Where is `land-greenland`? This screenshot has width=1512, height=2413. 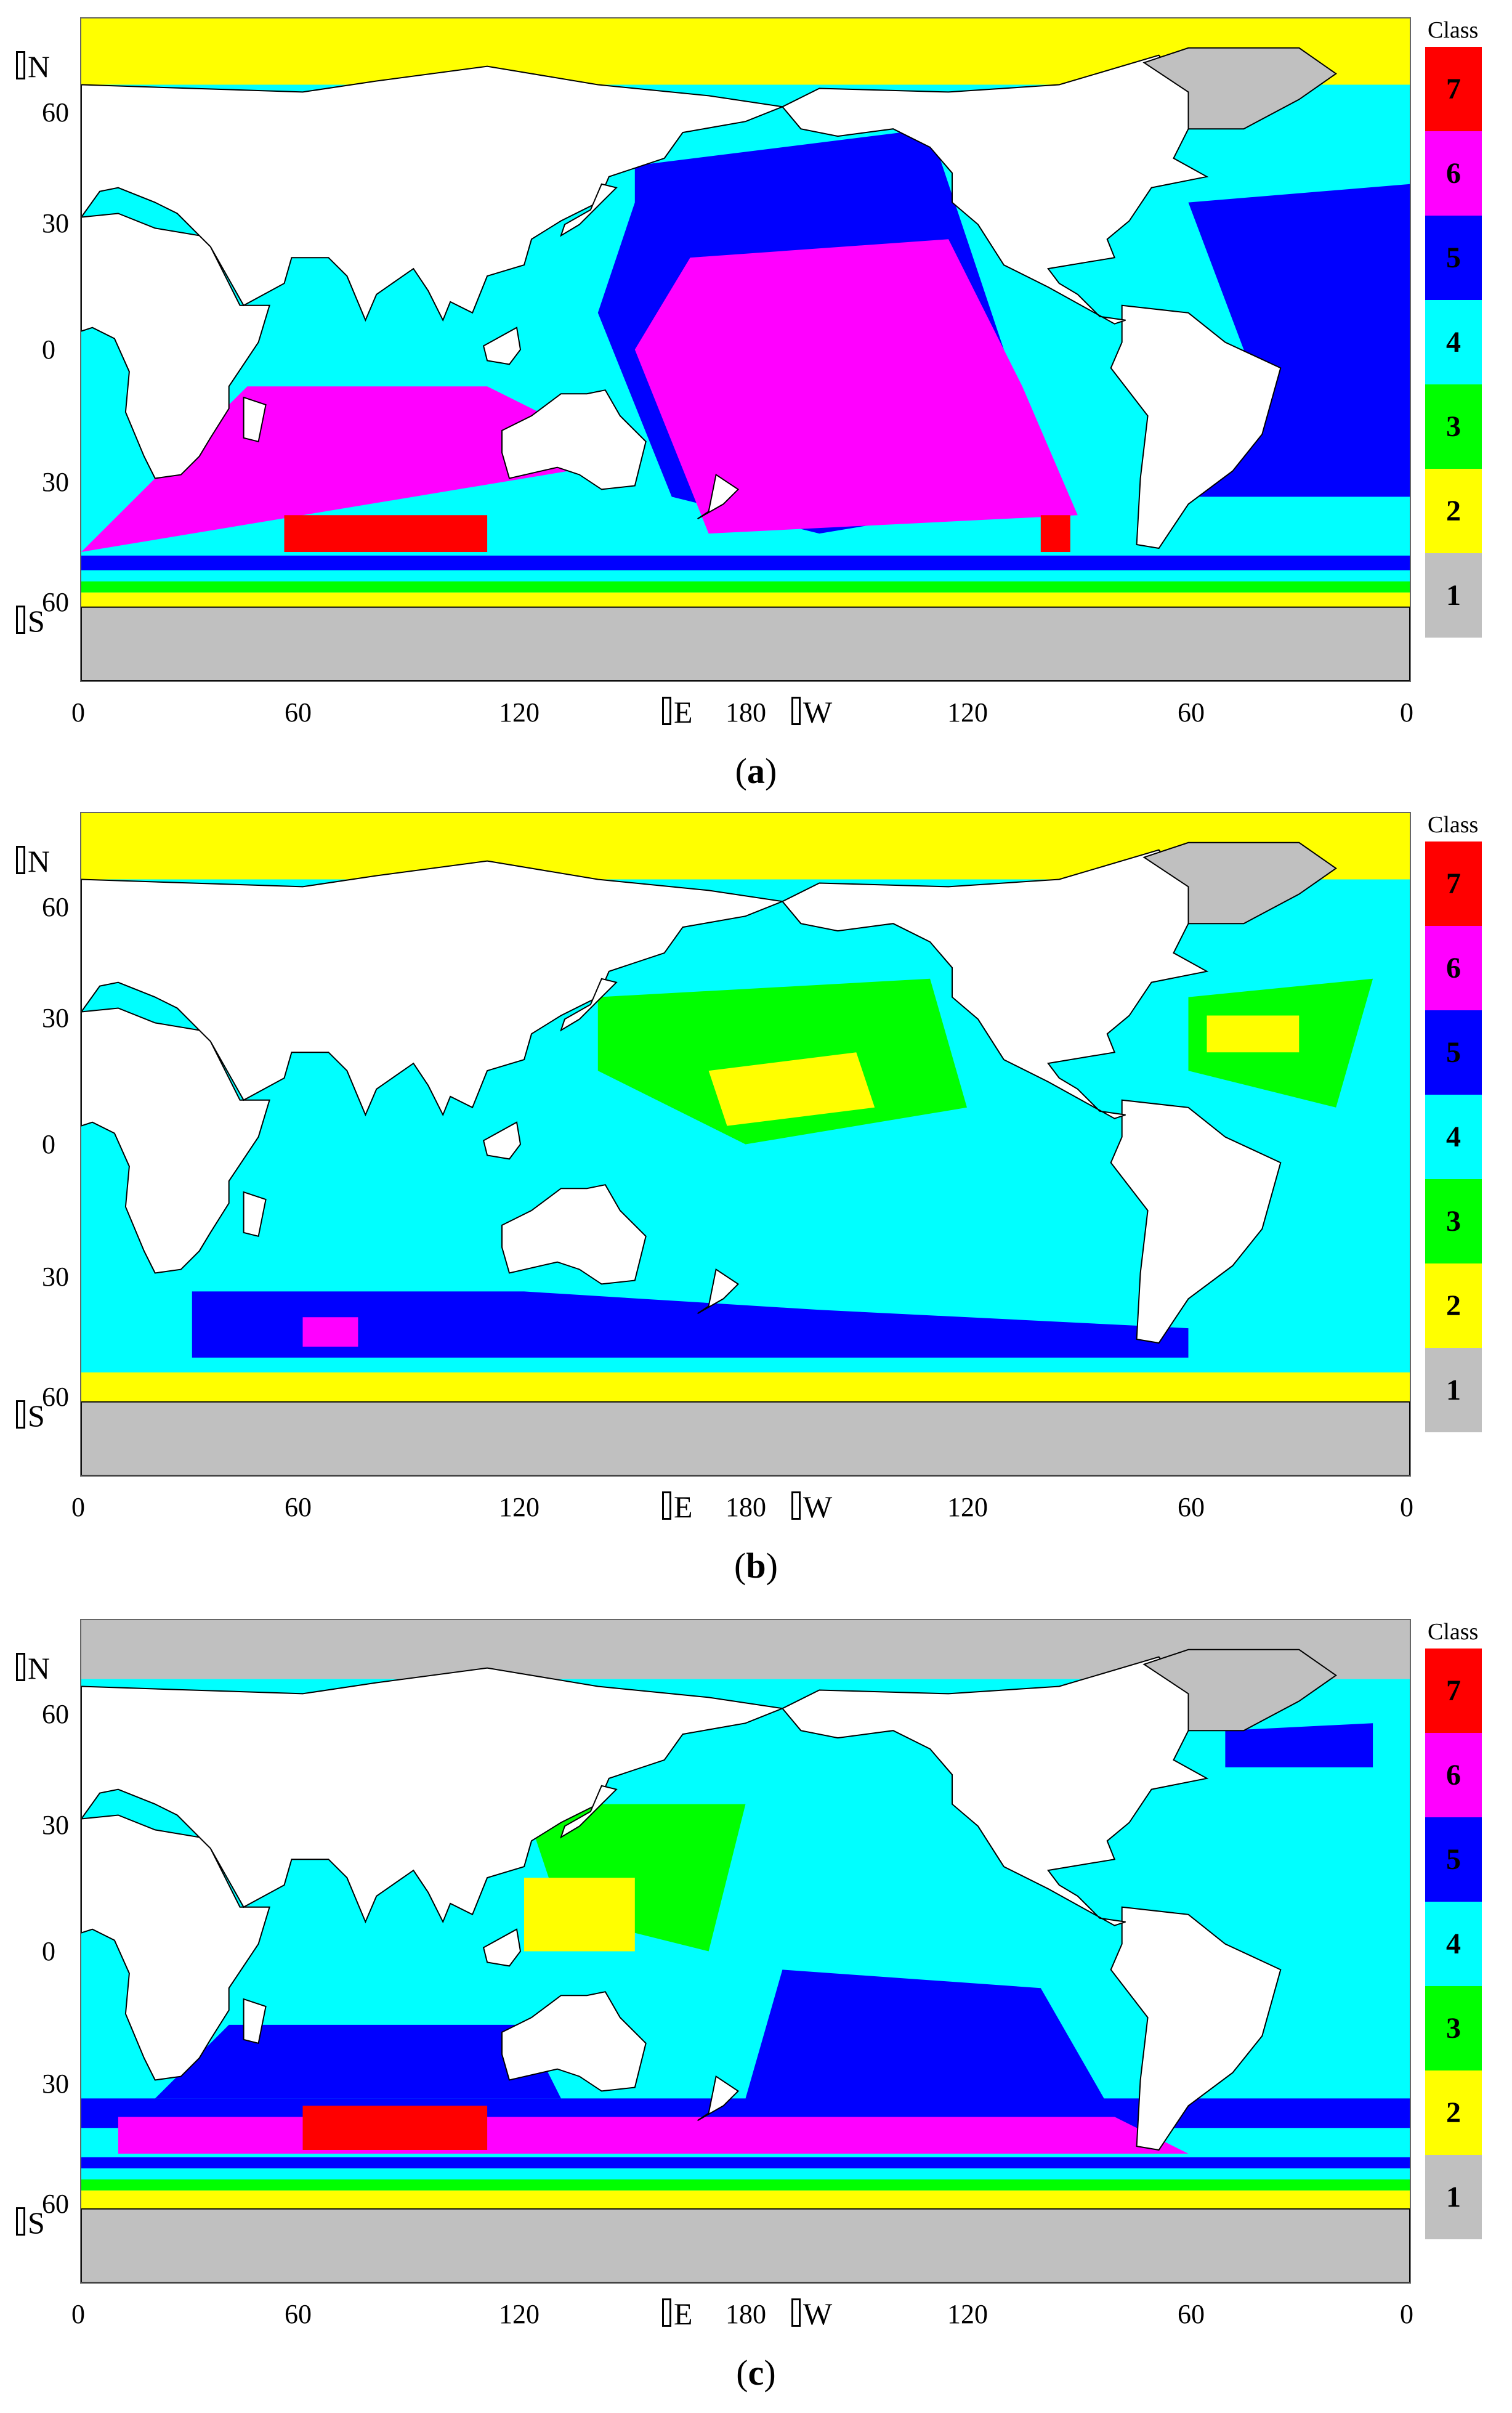
land-greenland is located at coordinates (1239, 884).